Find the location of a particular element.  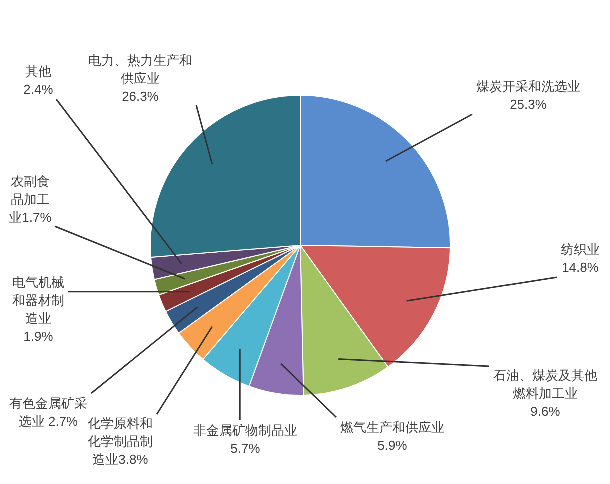

data-label: 25.3% is located at coordinates (529, 104).